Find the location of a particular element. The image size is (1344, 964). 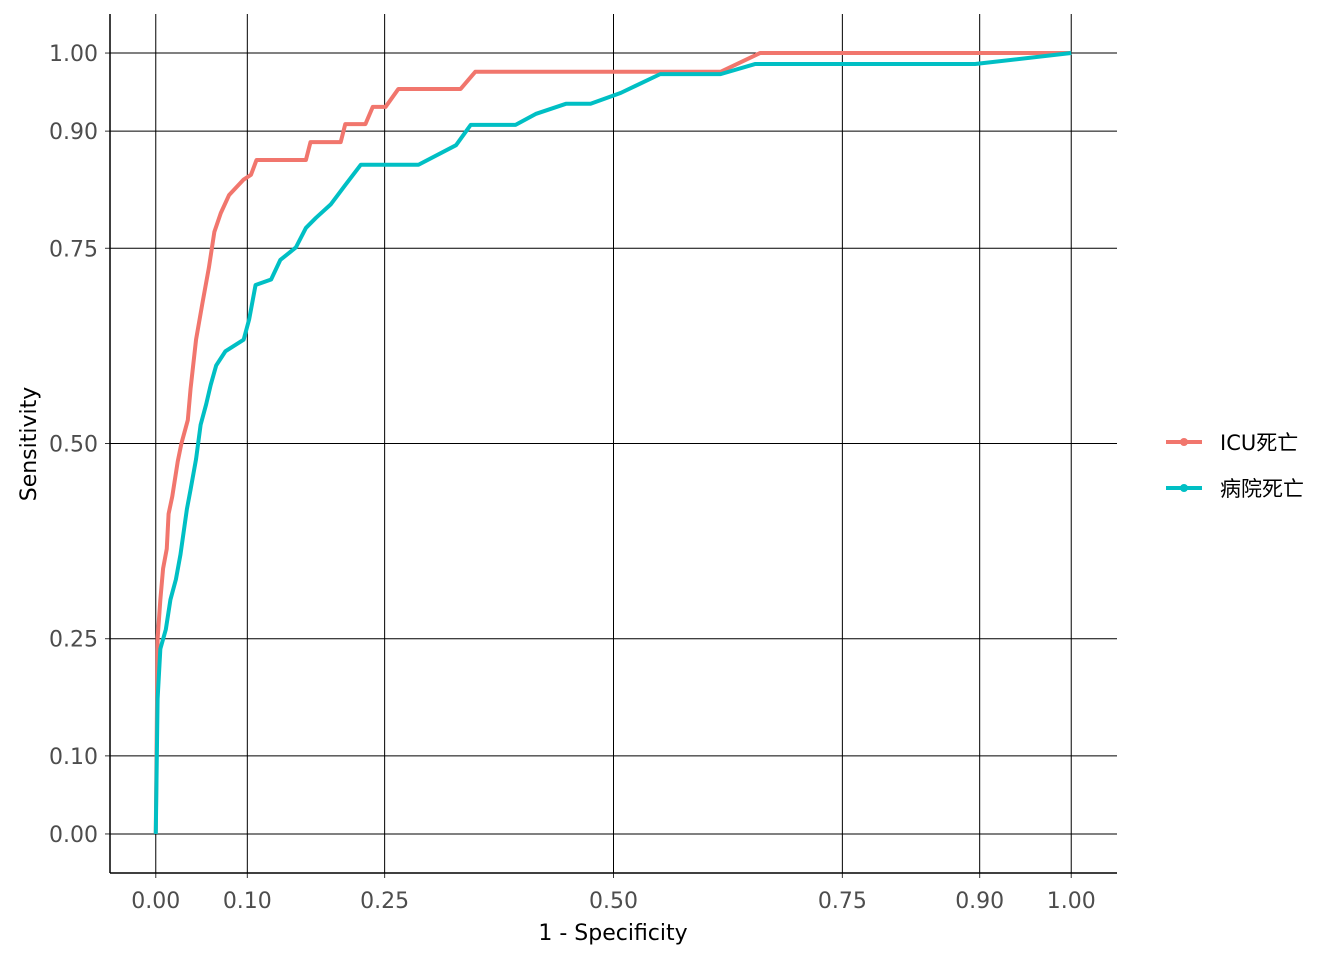

y-tick-label: 0.75 is located at coordinates (73, 249).